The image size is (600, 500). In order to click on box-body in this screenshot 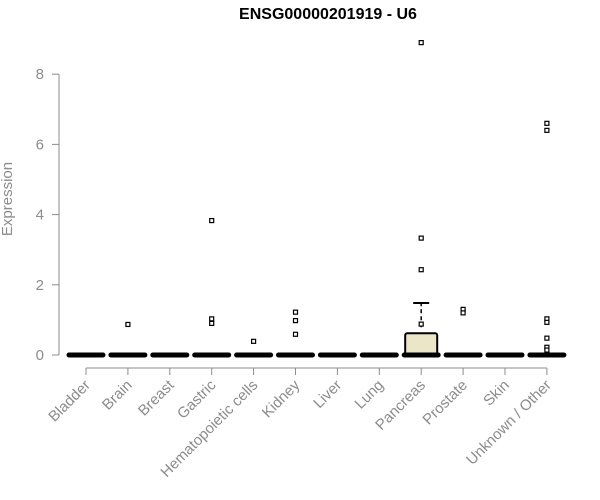, I will do `click(421, 344)`.